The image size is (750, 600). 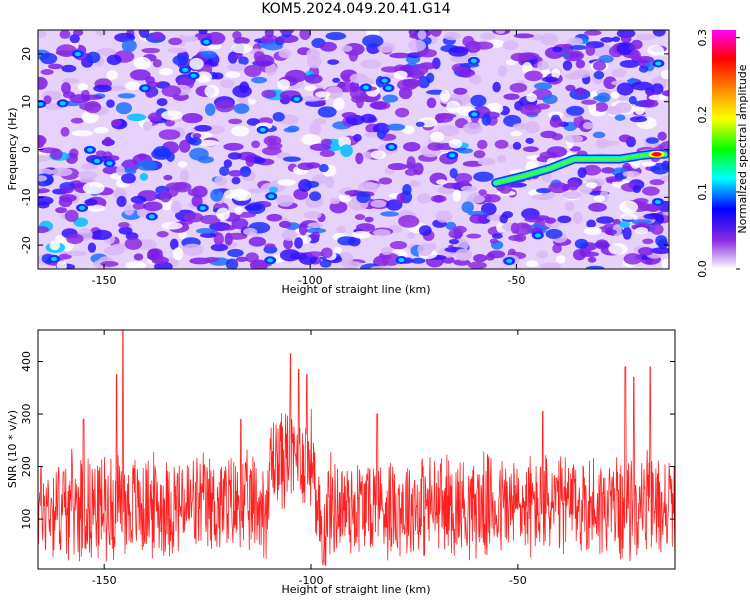 I want to click on y-tick-label: 20, so click(x=26, y=54).